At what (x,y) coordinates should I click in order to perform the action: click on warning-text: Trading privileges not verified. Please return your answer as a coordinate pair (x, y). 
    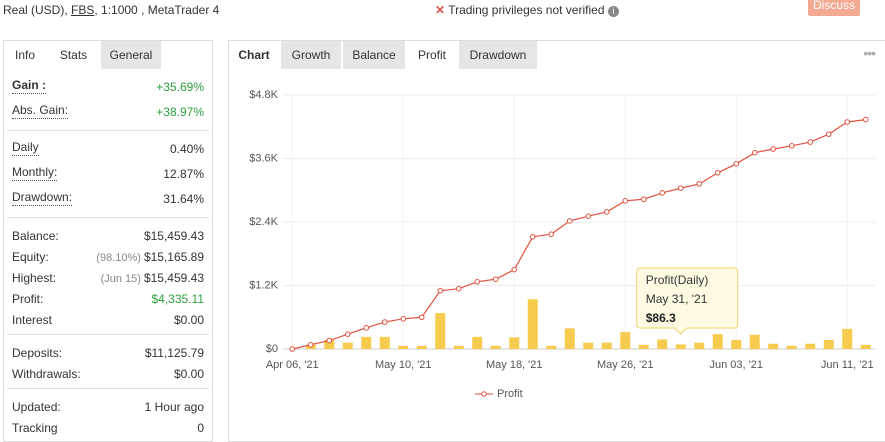
    Looking at the image, I should click on (526, 10).